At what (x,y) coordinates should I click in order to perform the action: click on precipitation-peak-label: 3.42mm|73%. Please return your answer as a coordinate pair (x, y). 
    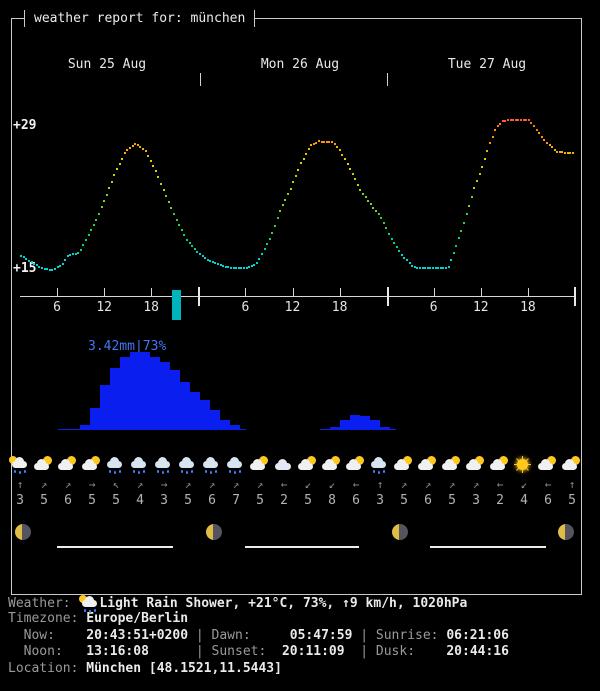
    Looking at the image, I should click on (127, 346).